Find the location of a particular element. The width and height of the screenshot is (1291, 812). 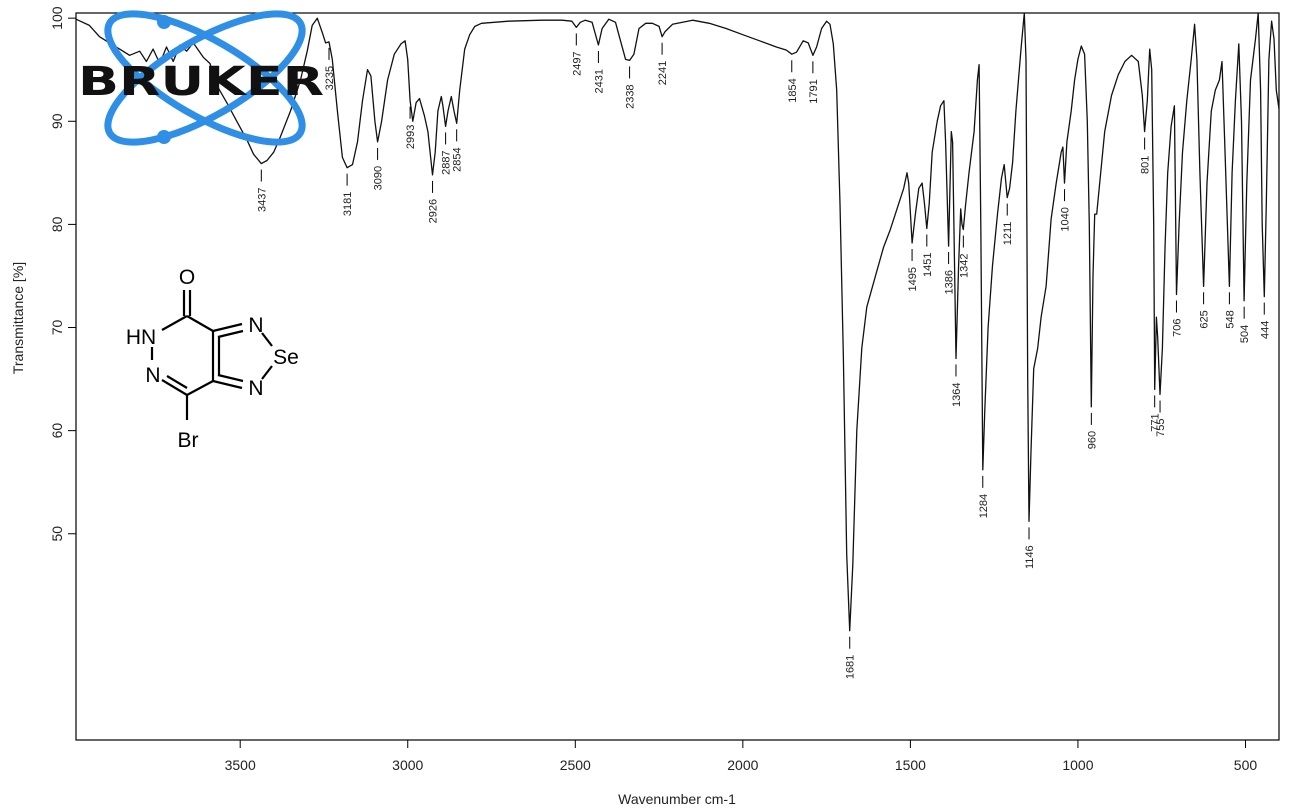

logo-rings-icon is located at coordinates (205, 78).